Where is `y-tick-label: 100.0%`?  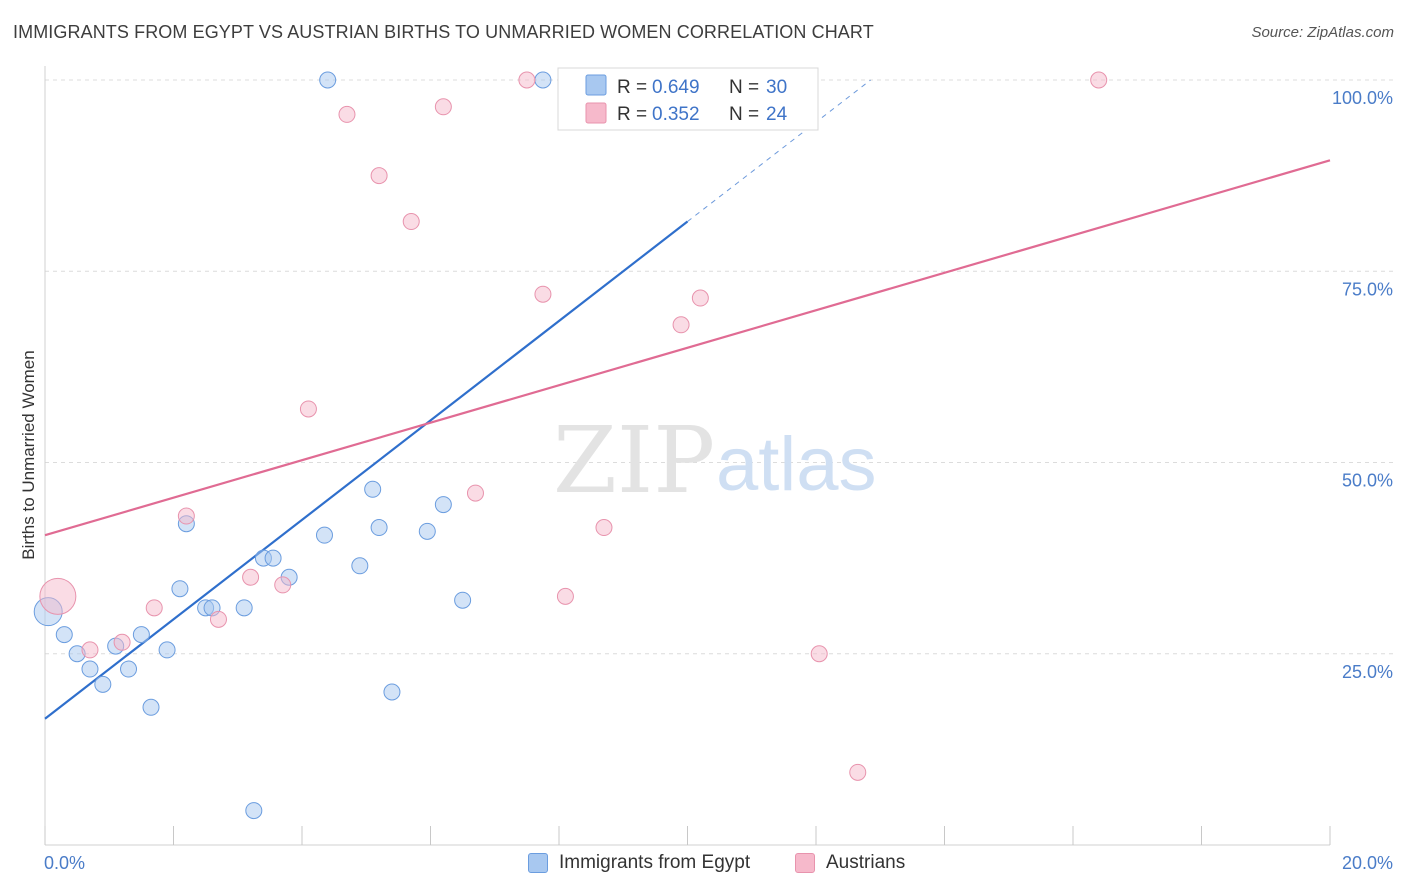 y-tick-label: 100.0% is located at coordinates (1362, 98).